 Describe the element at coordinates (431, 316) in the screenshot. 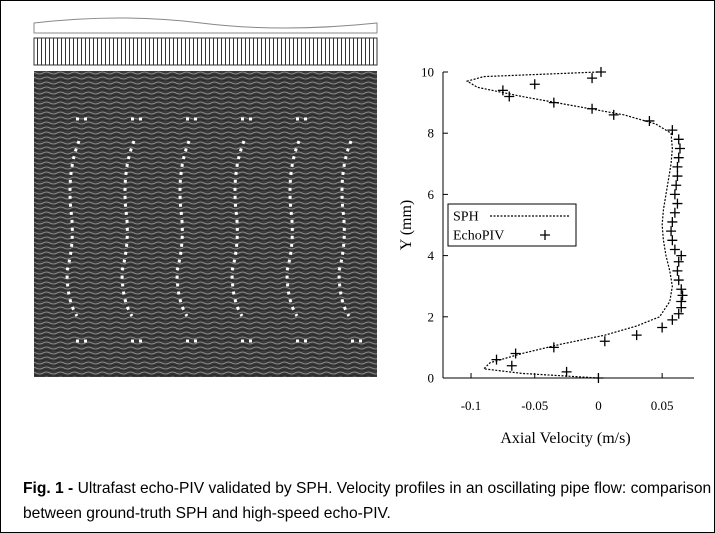

I see `y-tick-label: 2` at that location.